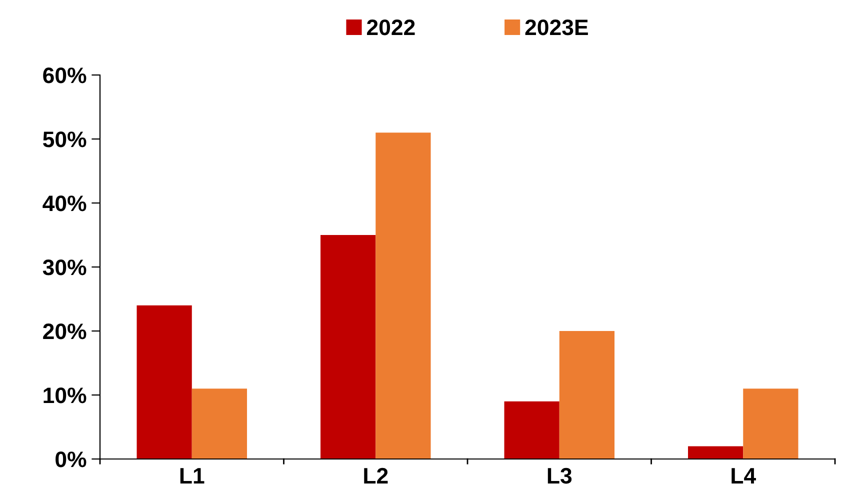  Describe the element at coordinates (376, 476) in the screenshot. I see `x-tick-label: L2` at that location.